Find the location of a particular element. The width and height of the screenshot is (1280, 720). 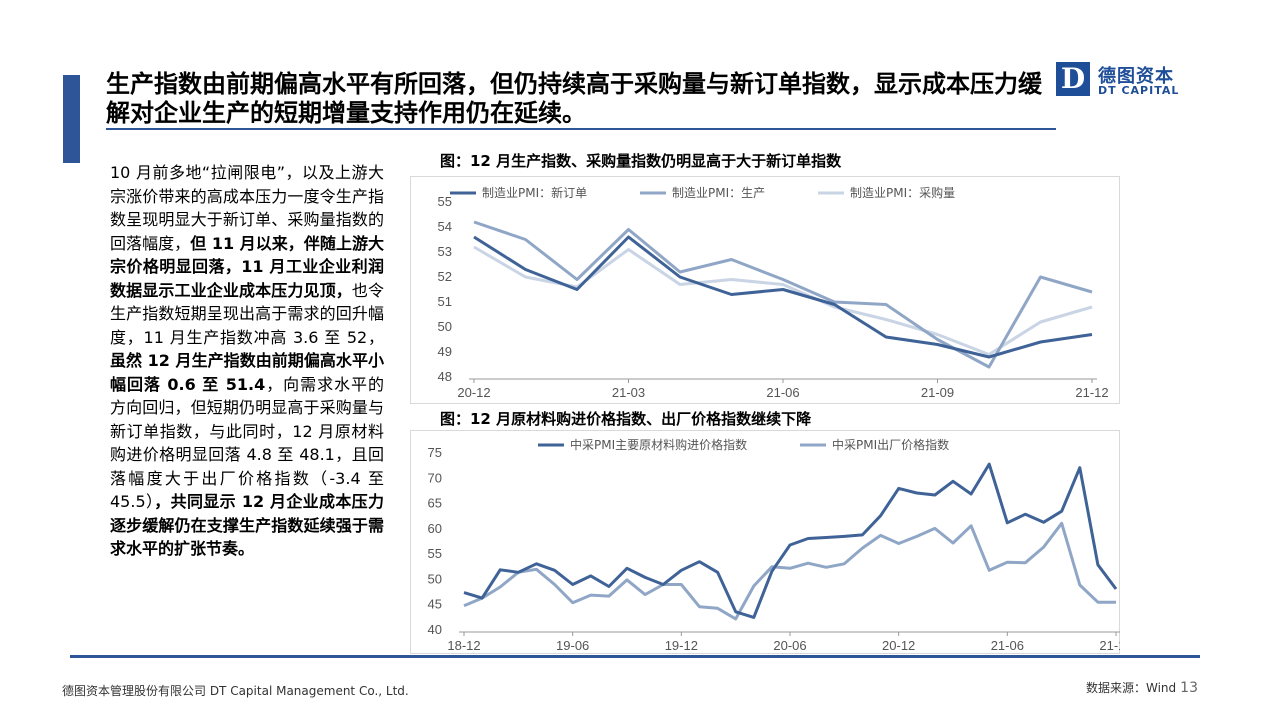

legend-label: 中采PMI主要原材料购进价格指数 is located at coordinates (658, 444).